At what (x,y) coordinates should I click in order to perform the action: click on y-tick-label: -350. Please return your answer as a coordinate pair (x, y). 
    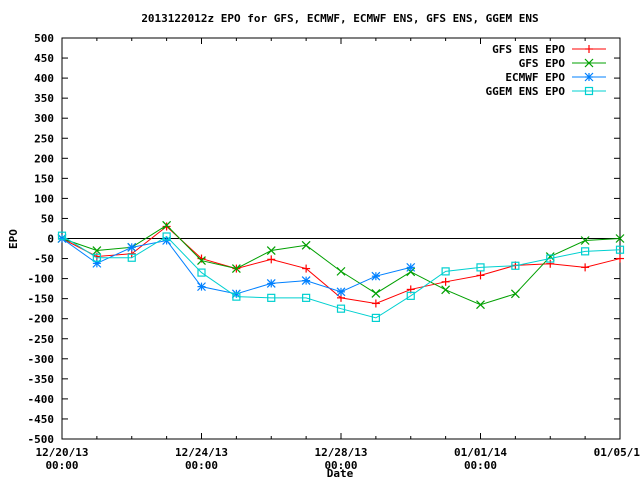
    Looking at the image, I should click on (41, 379).